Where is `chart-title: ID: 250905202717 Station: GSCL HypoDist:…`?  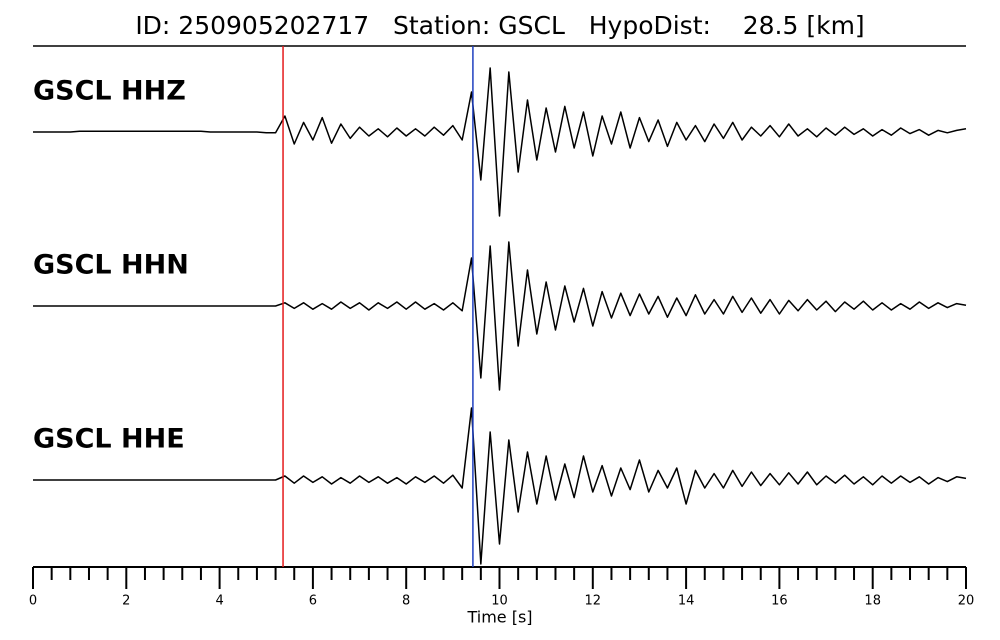
chart-title: ID: 250905202717 Station: GSCL HypoDist:… is located at coordinates (499, 25).